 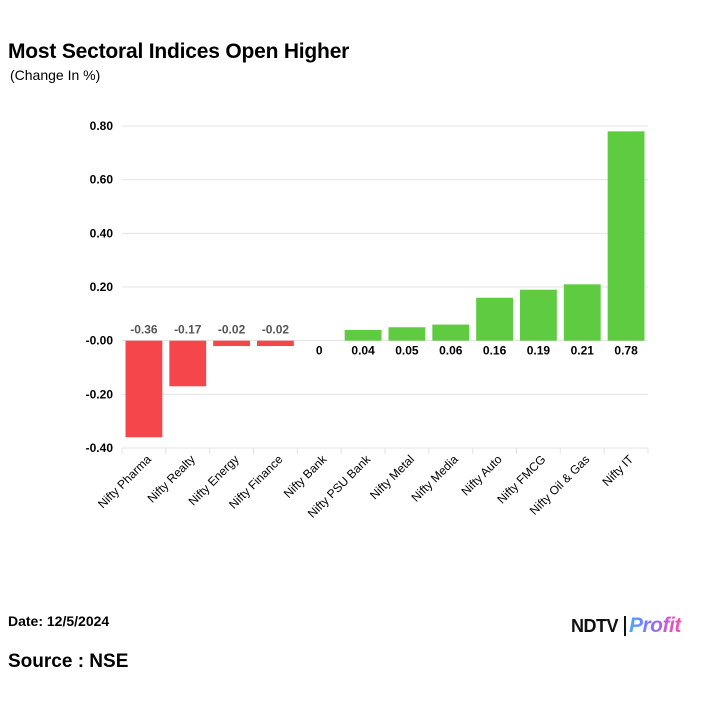 What do you see at coordinates (626, 351) in the screenshot?
I see `data-label: 0.78` at bounding box center [626, 351].